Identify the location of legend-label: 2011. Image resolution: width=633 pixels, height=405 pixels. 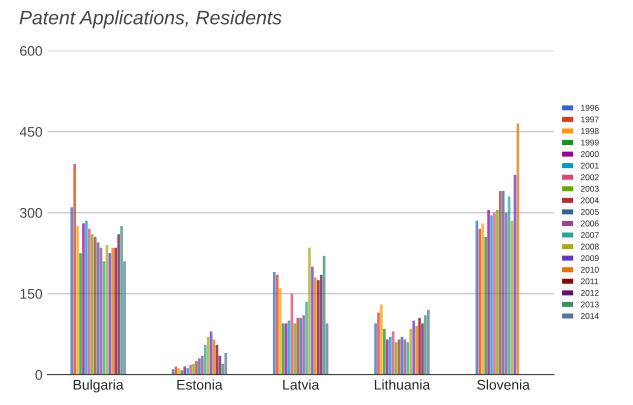
(589, 281).